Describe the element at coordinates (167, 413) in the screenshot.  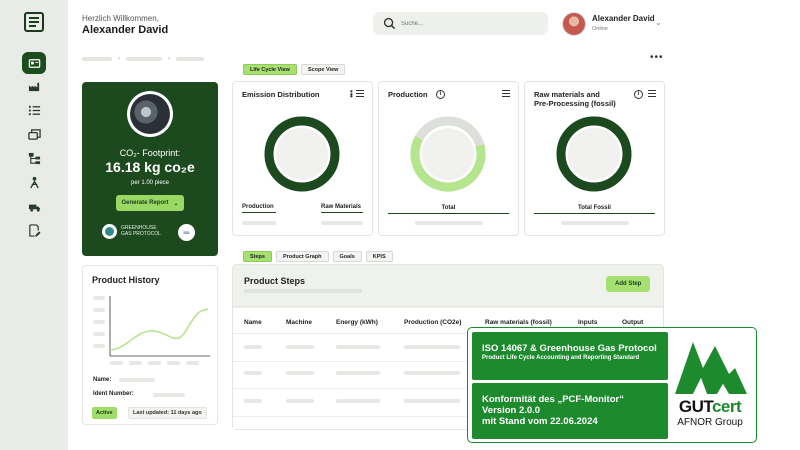
I see `last-updated-badge: Last updated: 11 days ago` at that location.